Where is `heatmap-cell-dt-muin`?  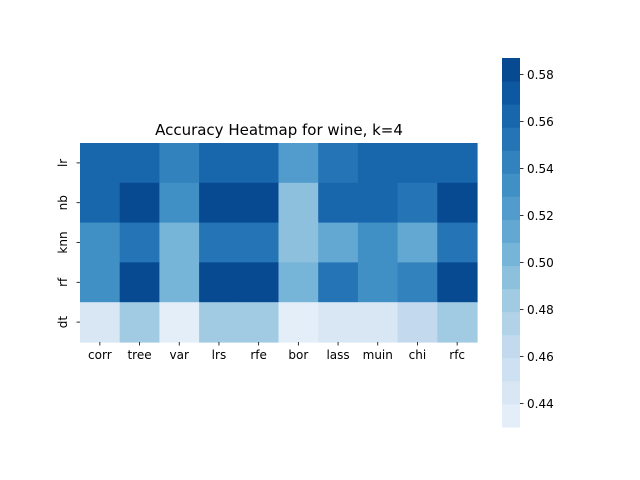 heatmap-cell-dt-muin is located at coordinates (378, 322).